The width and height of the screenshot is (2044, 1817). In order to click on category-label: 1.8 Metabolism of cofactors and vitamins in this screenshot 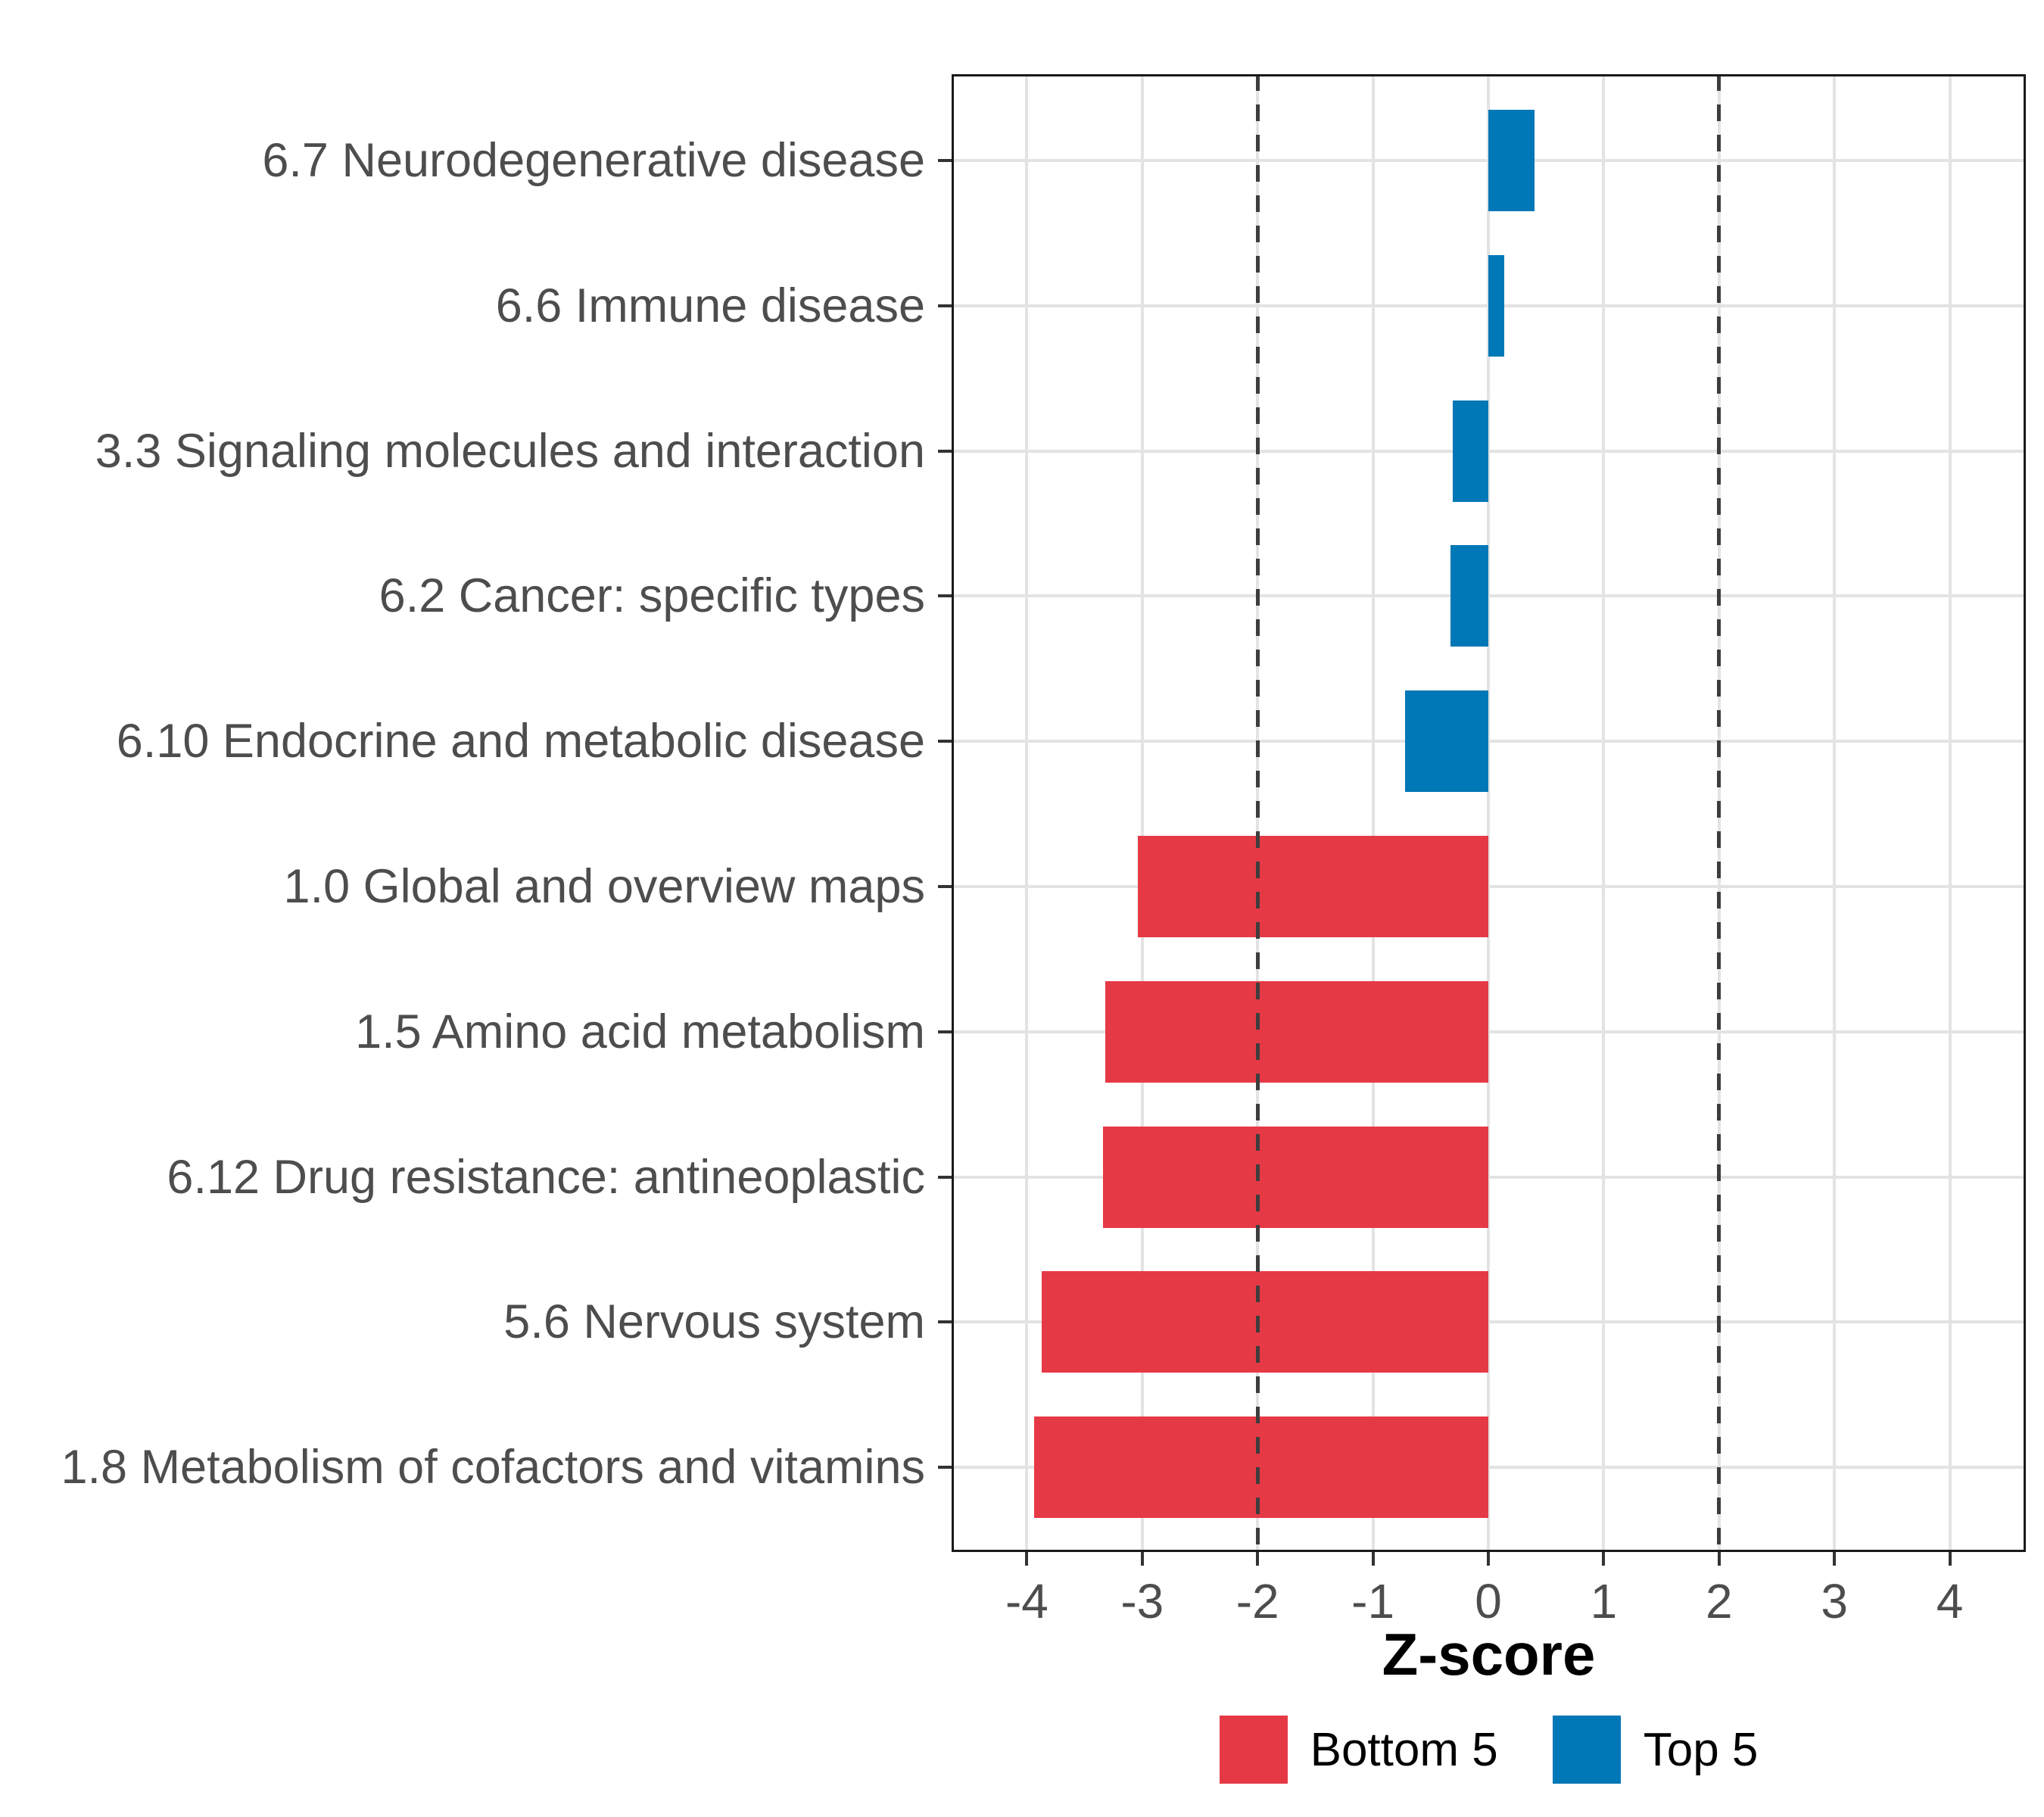, I will do `click(493, 1467)`.